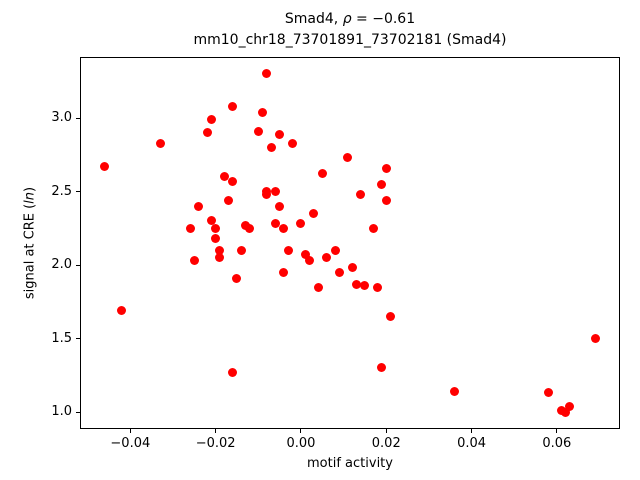  Describe the element at coordinates (61, 412) in the screenshot. I see `y-tick-label: 1.0` at that location.